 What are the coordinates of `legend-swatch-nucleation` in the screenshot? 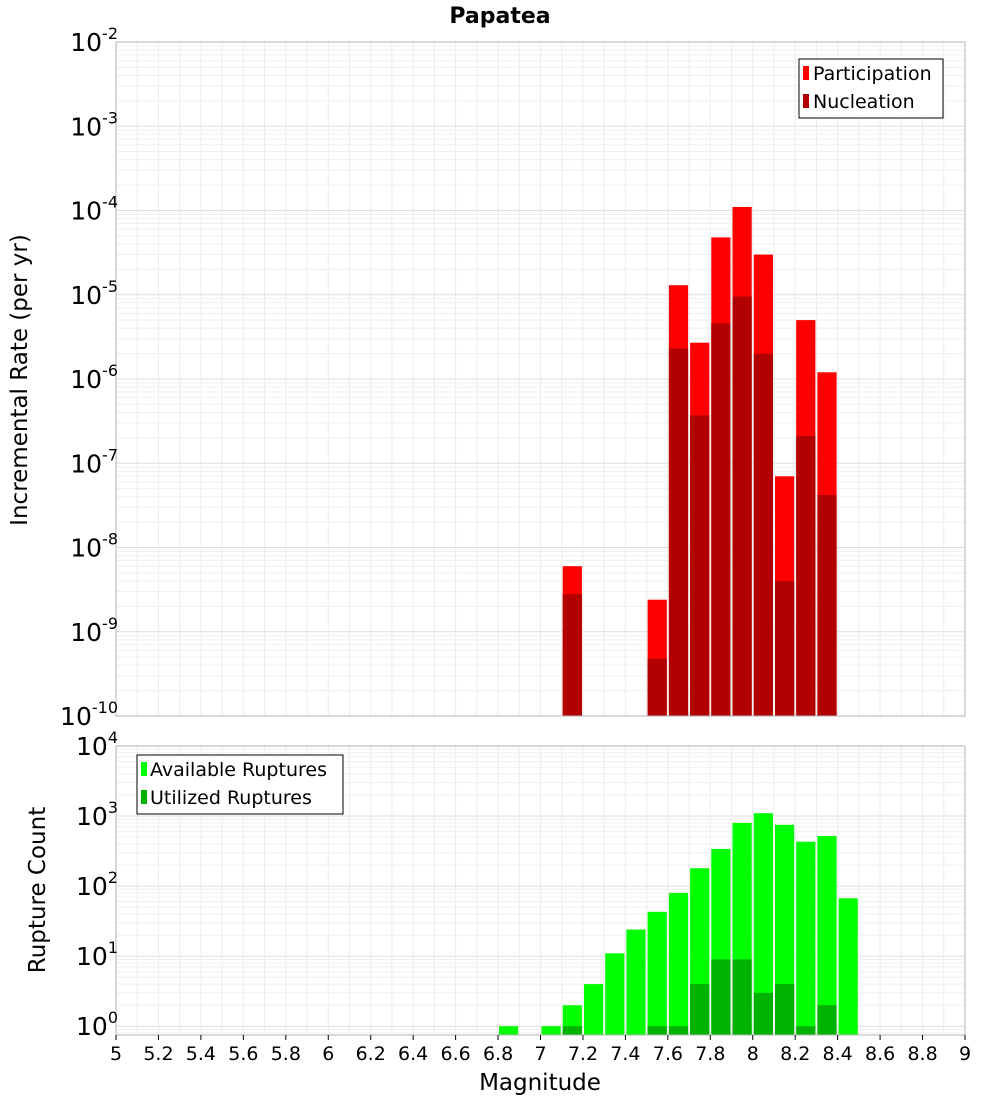 It's located at (806, 101).